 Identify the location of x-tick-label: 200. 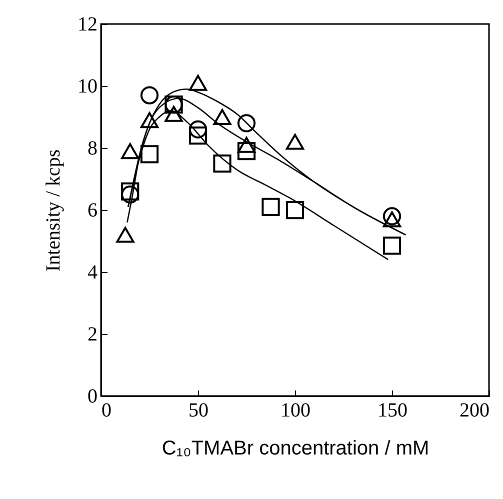
(475, 411).